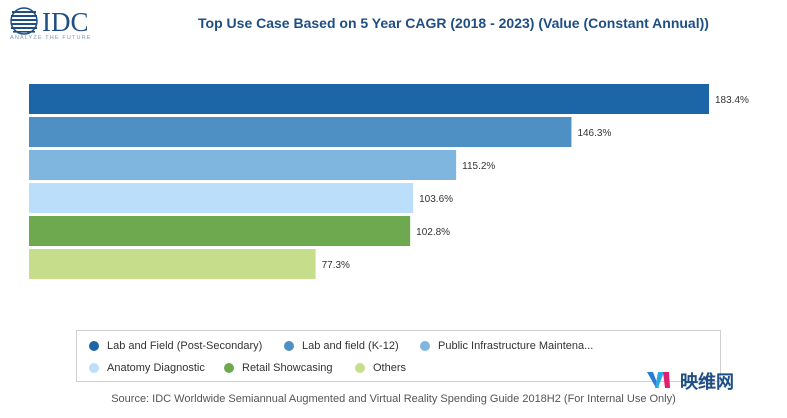 The width and height of the screenshot is (787, 418). I want to click on idc-logo: IDC, so click(65, 27).